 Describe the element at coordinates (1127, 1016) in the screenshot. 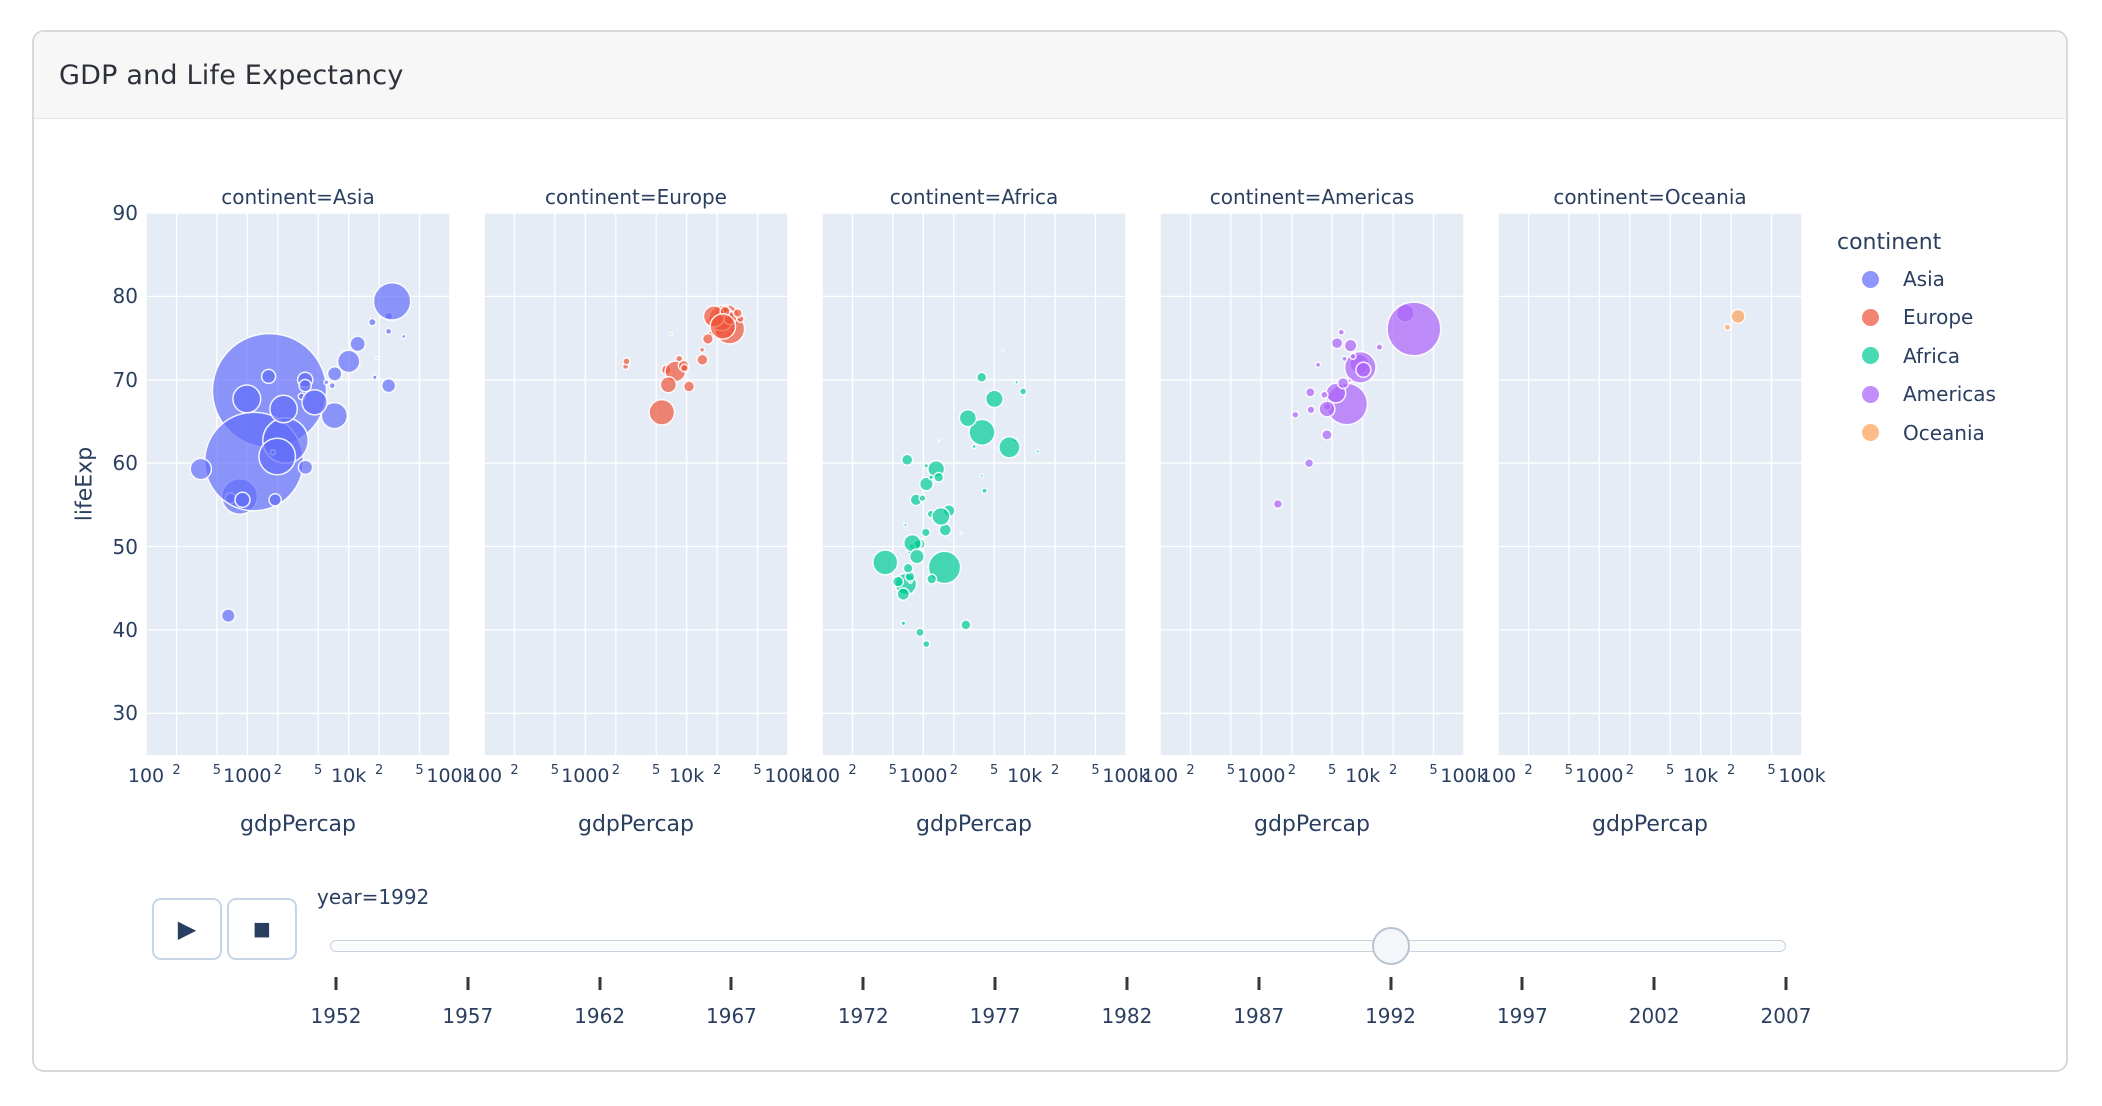

I see `slider-step-1982: 1982` at that location.